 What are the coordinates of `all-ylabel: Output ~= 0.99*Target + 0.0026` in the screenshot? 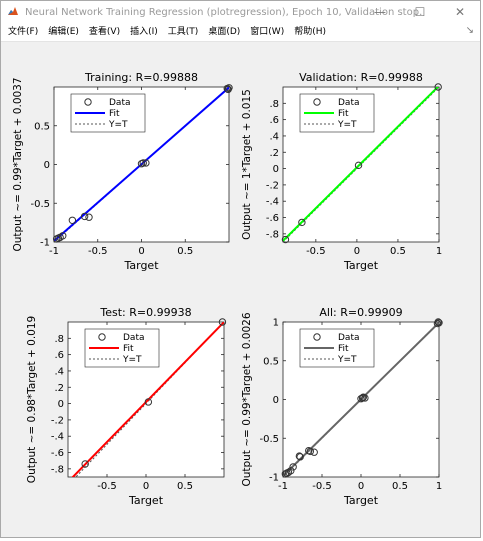 It's located at (247, 399).